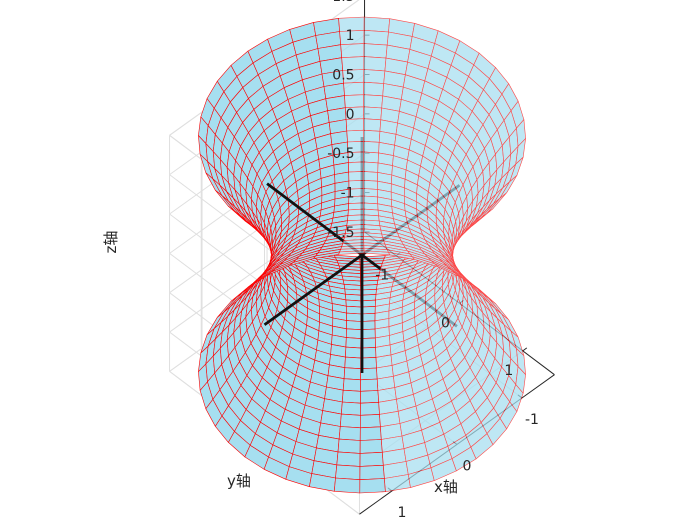  Describe the element at coordinates (343, 2) in the screenshot. I see `z-tick-label: 1.5` at that location.